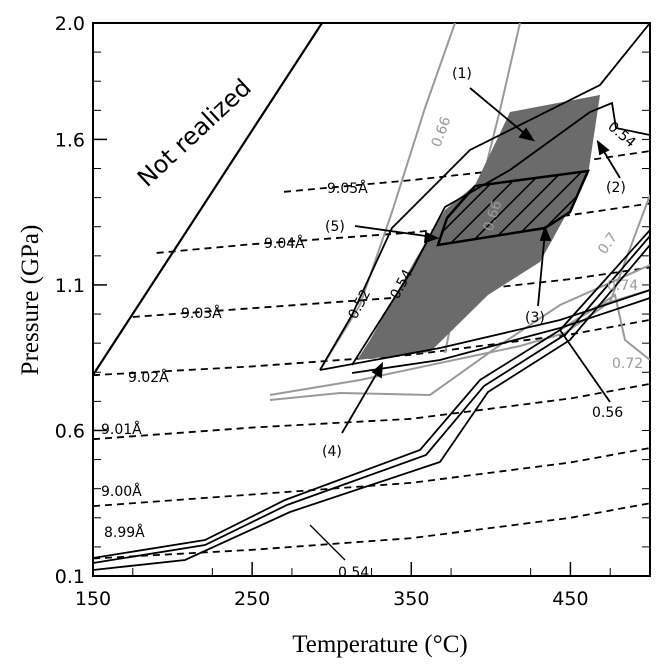  What do you see at coordinates (70, 431) in the screenshot?
I see `y-tick-label: 0.6` at bounding box center [70, 431].